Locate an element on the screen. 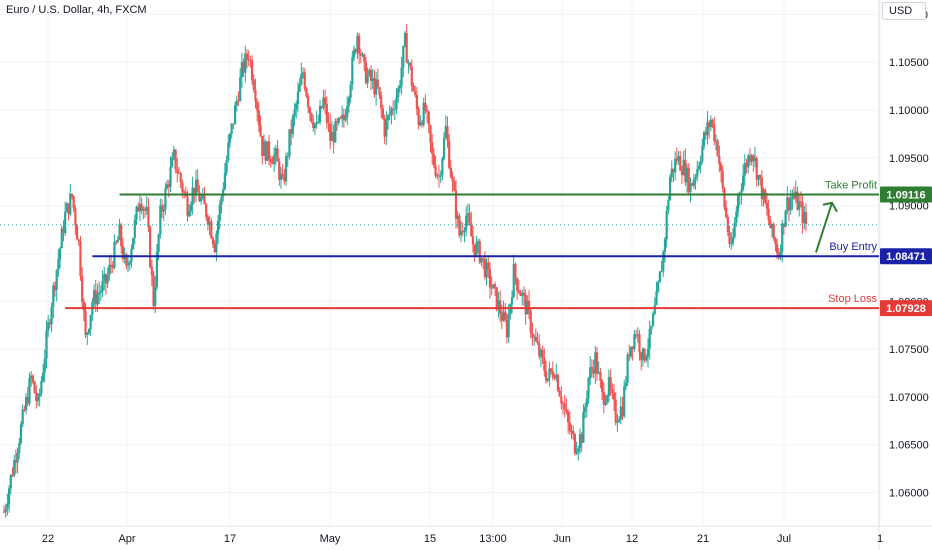 The width and height of the screenshot is (932, 550). take-profit-price-tag is located at coordinates (906, 194).